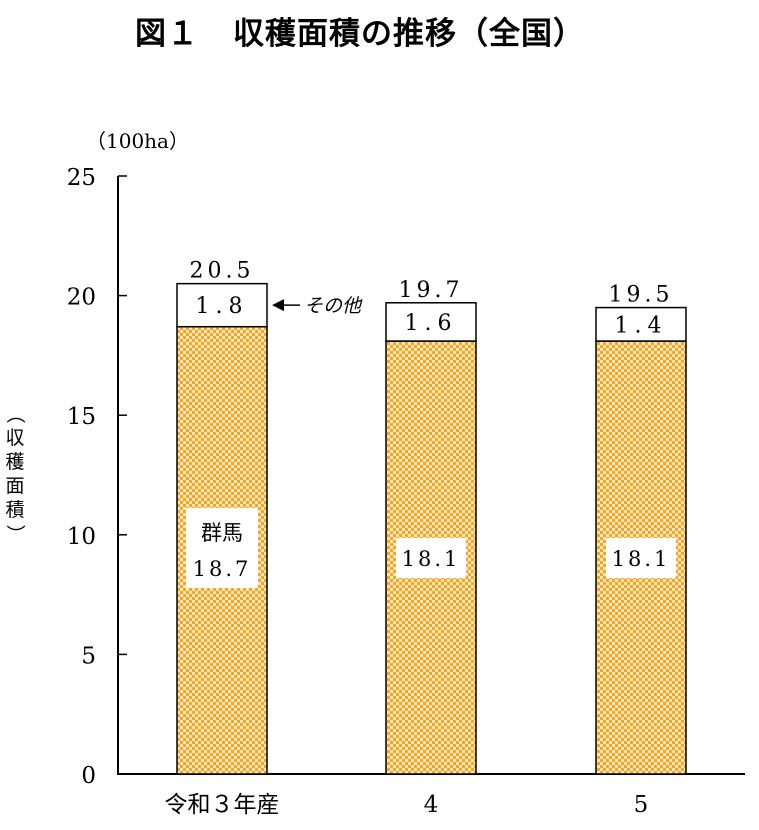  I want to click on y-tick-label: 0, so click(88, 776).